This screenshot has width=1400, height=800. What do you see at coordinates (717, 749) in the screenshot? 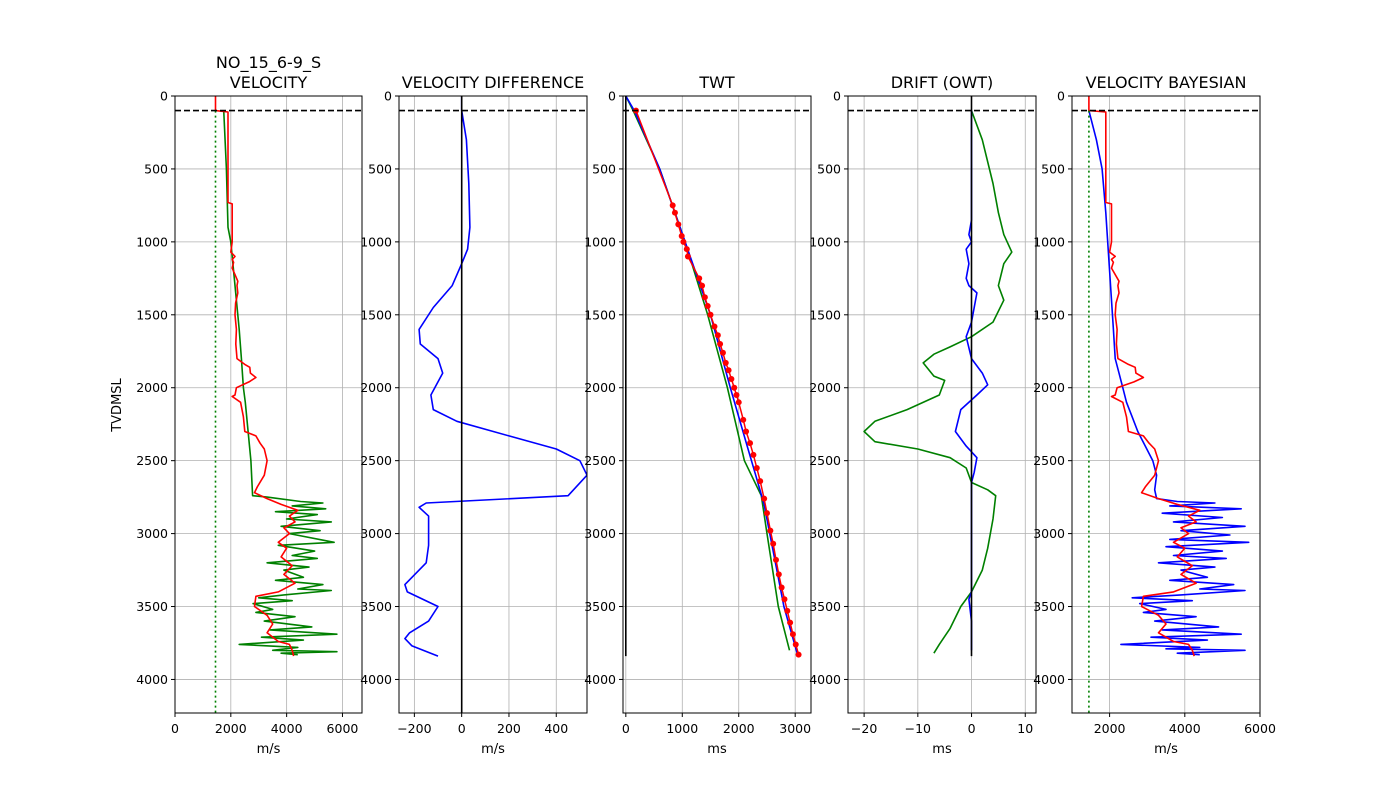
I see `x-axis-label: ms` at bounding box center [717, 749].